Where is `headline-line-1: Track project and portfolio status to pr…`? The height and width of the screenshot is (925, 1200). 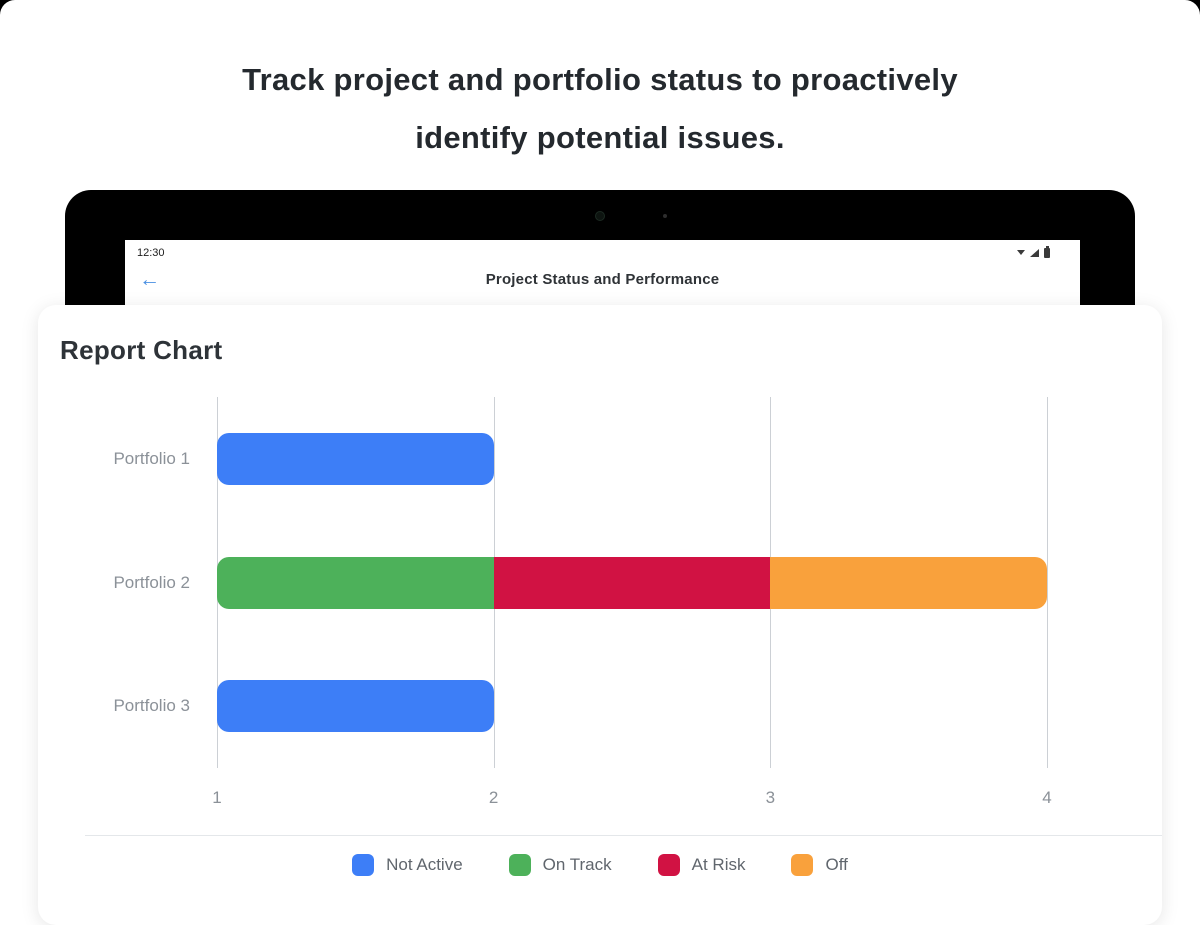 headline-line-1: Track project and portfolio status to pr… is located at coordinates (600, 79).